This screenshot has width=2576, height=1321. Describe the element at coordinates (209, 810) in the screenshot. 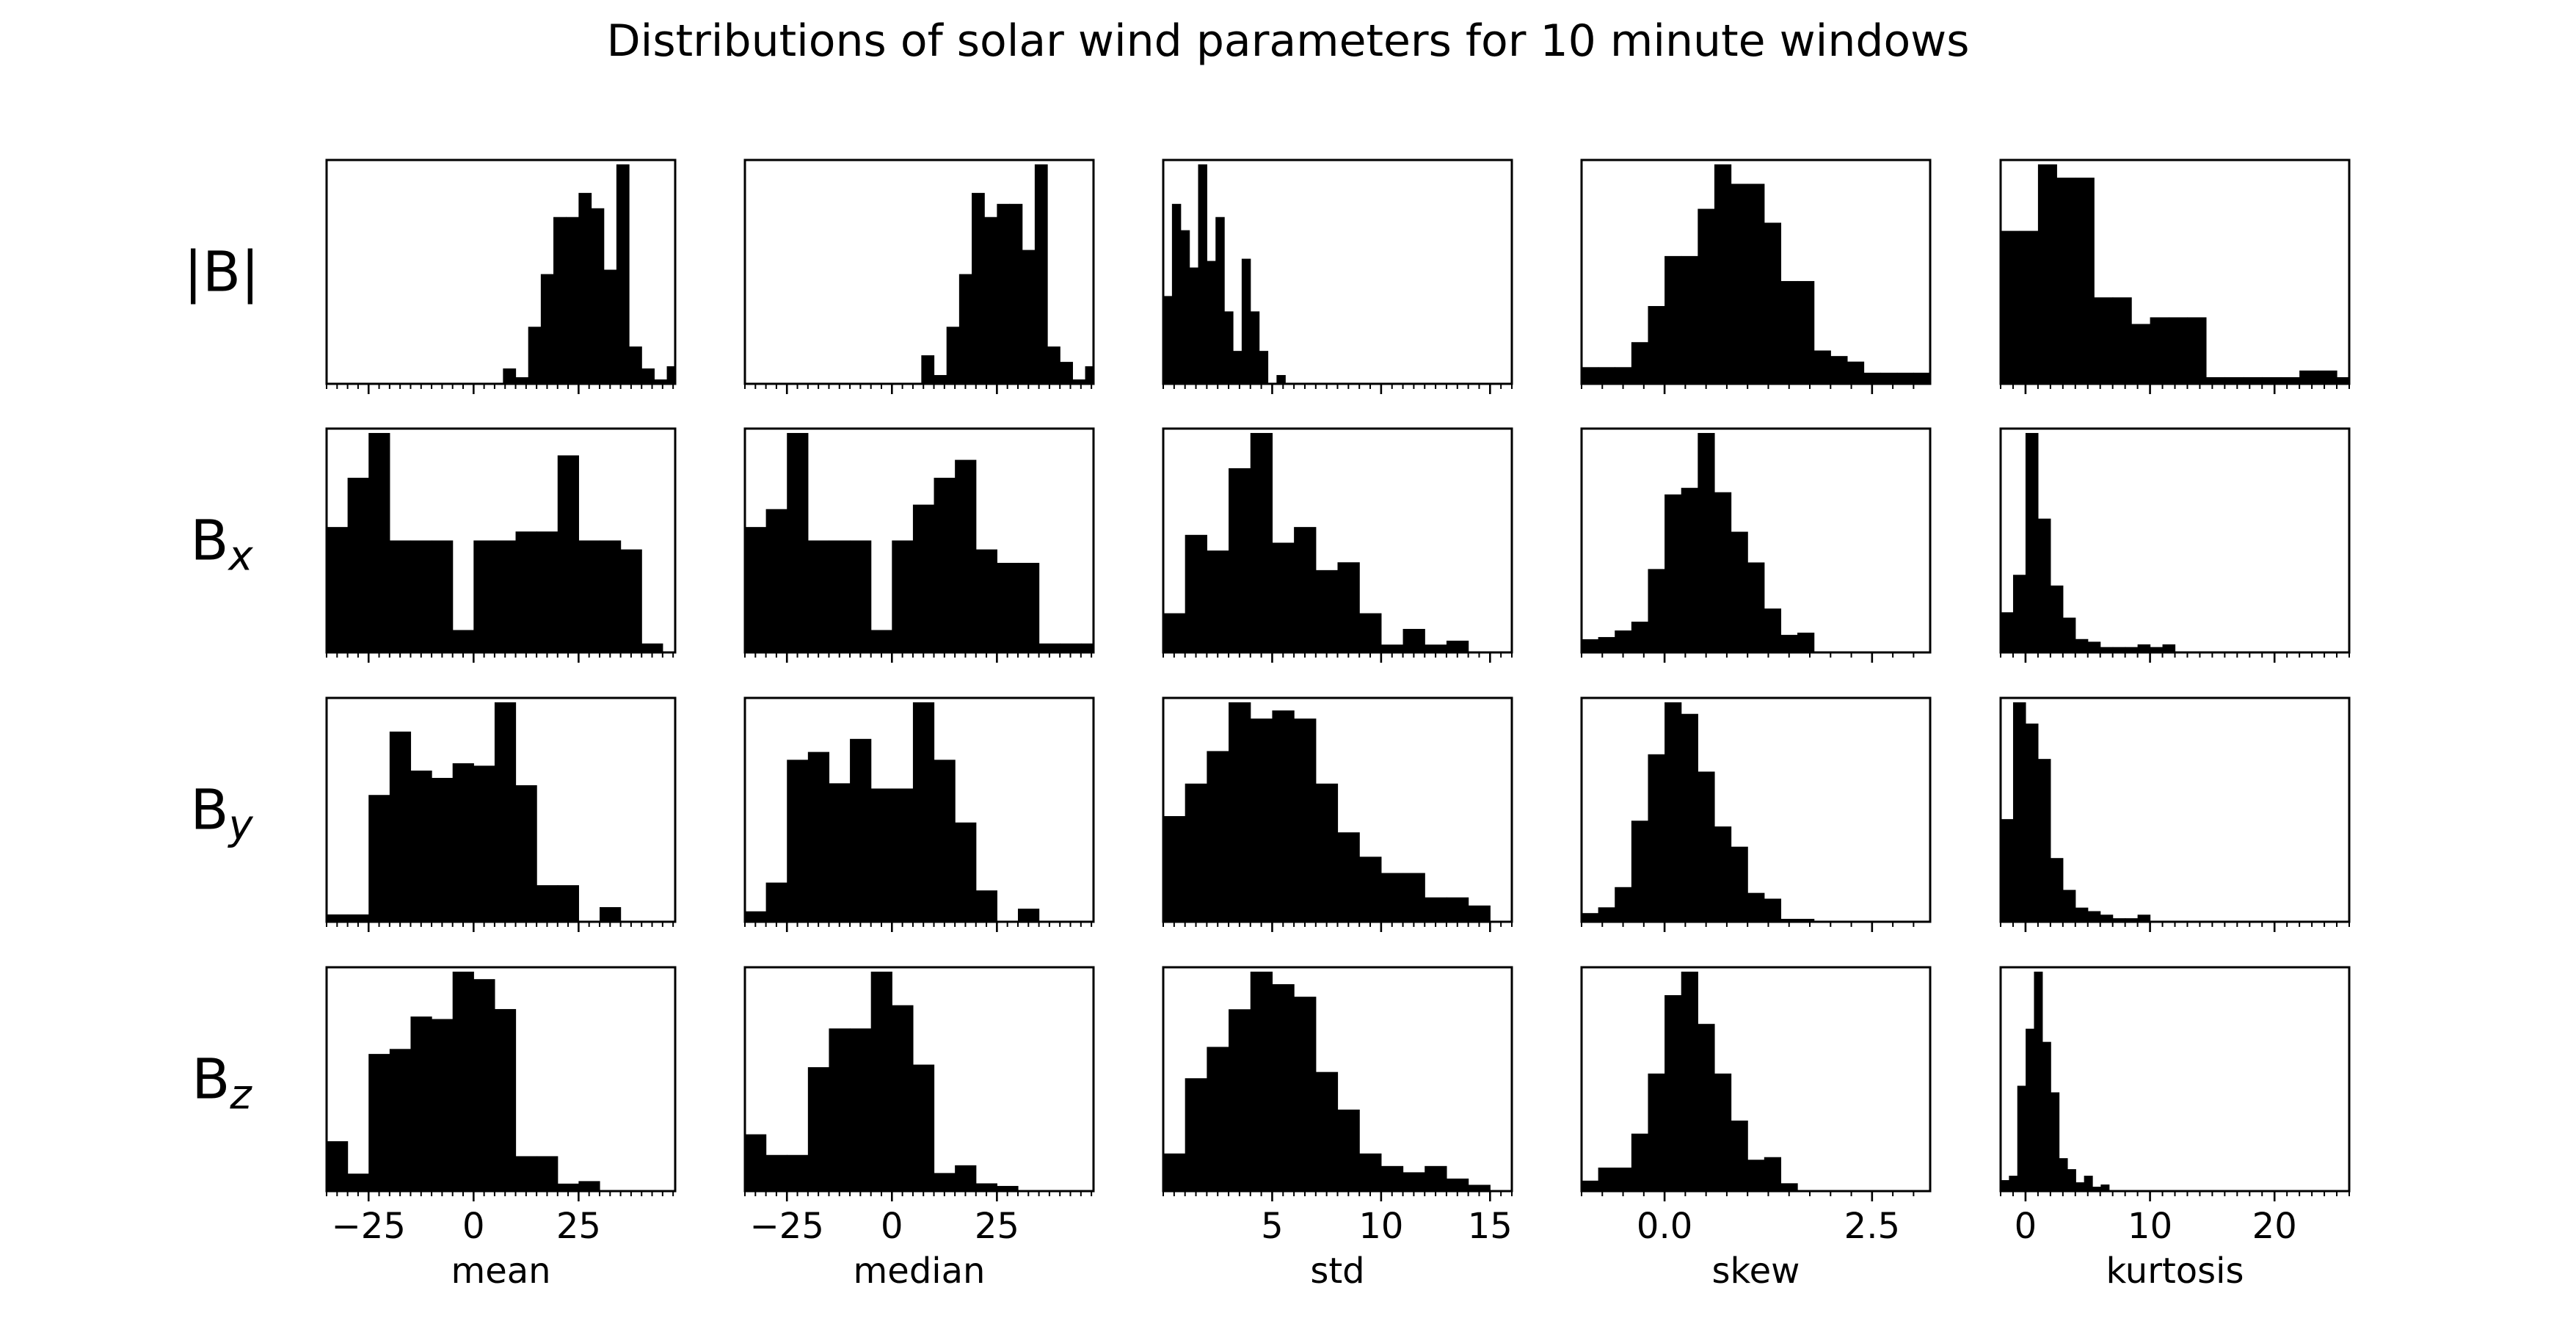

I see `row-label-main-by: B` at that location.